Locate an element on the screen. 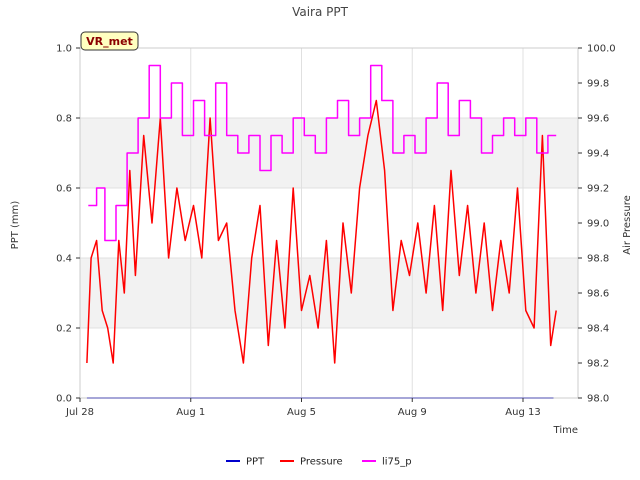 The width and height of the screenshot is (640, 480). x-tick-label: Jul 28 is located at coordinates (79, 412).